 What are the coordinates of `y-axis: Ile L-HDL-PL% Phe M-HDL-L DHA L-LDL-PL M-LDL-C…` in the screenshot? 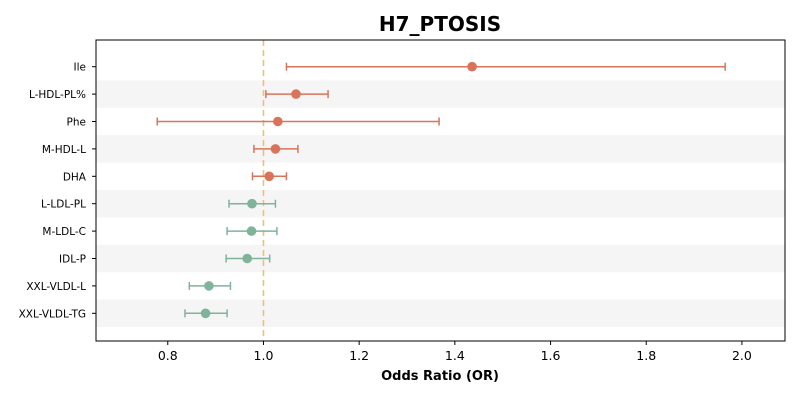 It's located at (57, 191).